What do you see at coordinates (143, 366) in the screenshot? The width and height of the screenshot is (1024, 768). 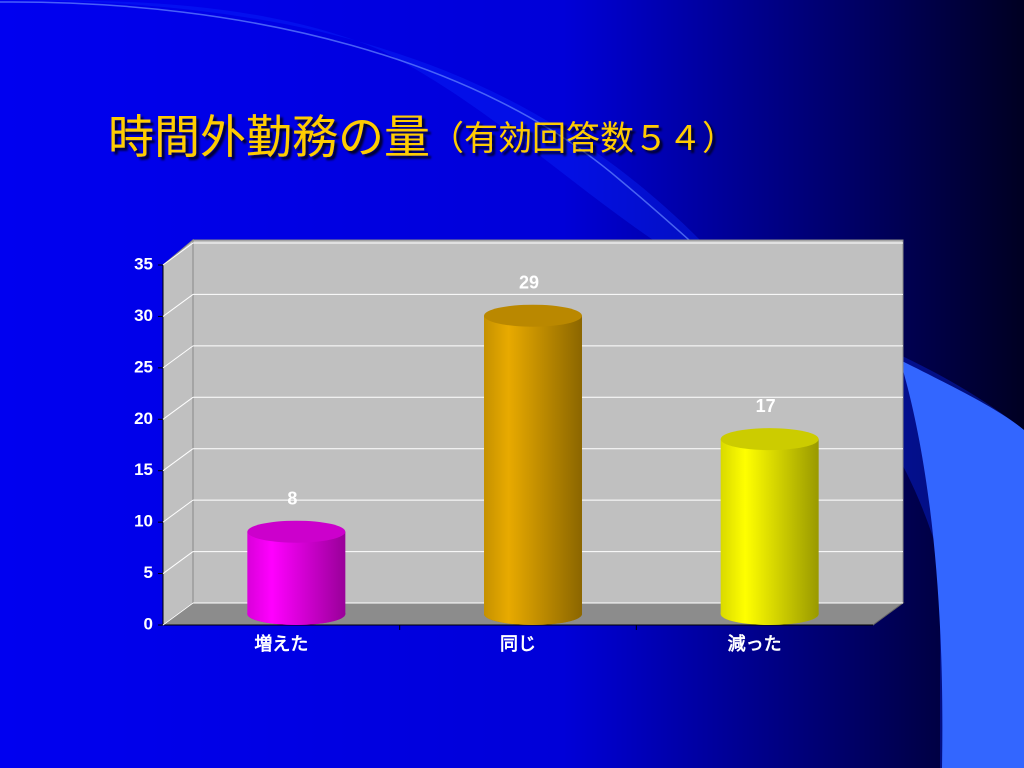 I see `y-tick-label: 25` at bounding box center [143, 366].